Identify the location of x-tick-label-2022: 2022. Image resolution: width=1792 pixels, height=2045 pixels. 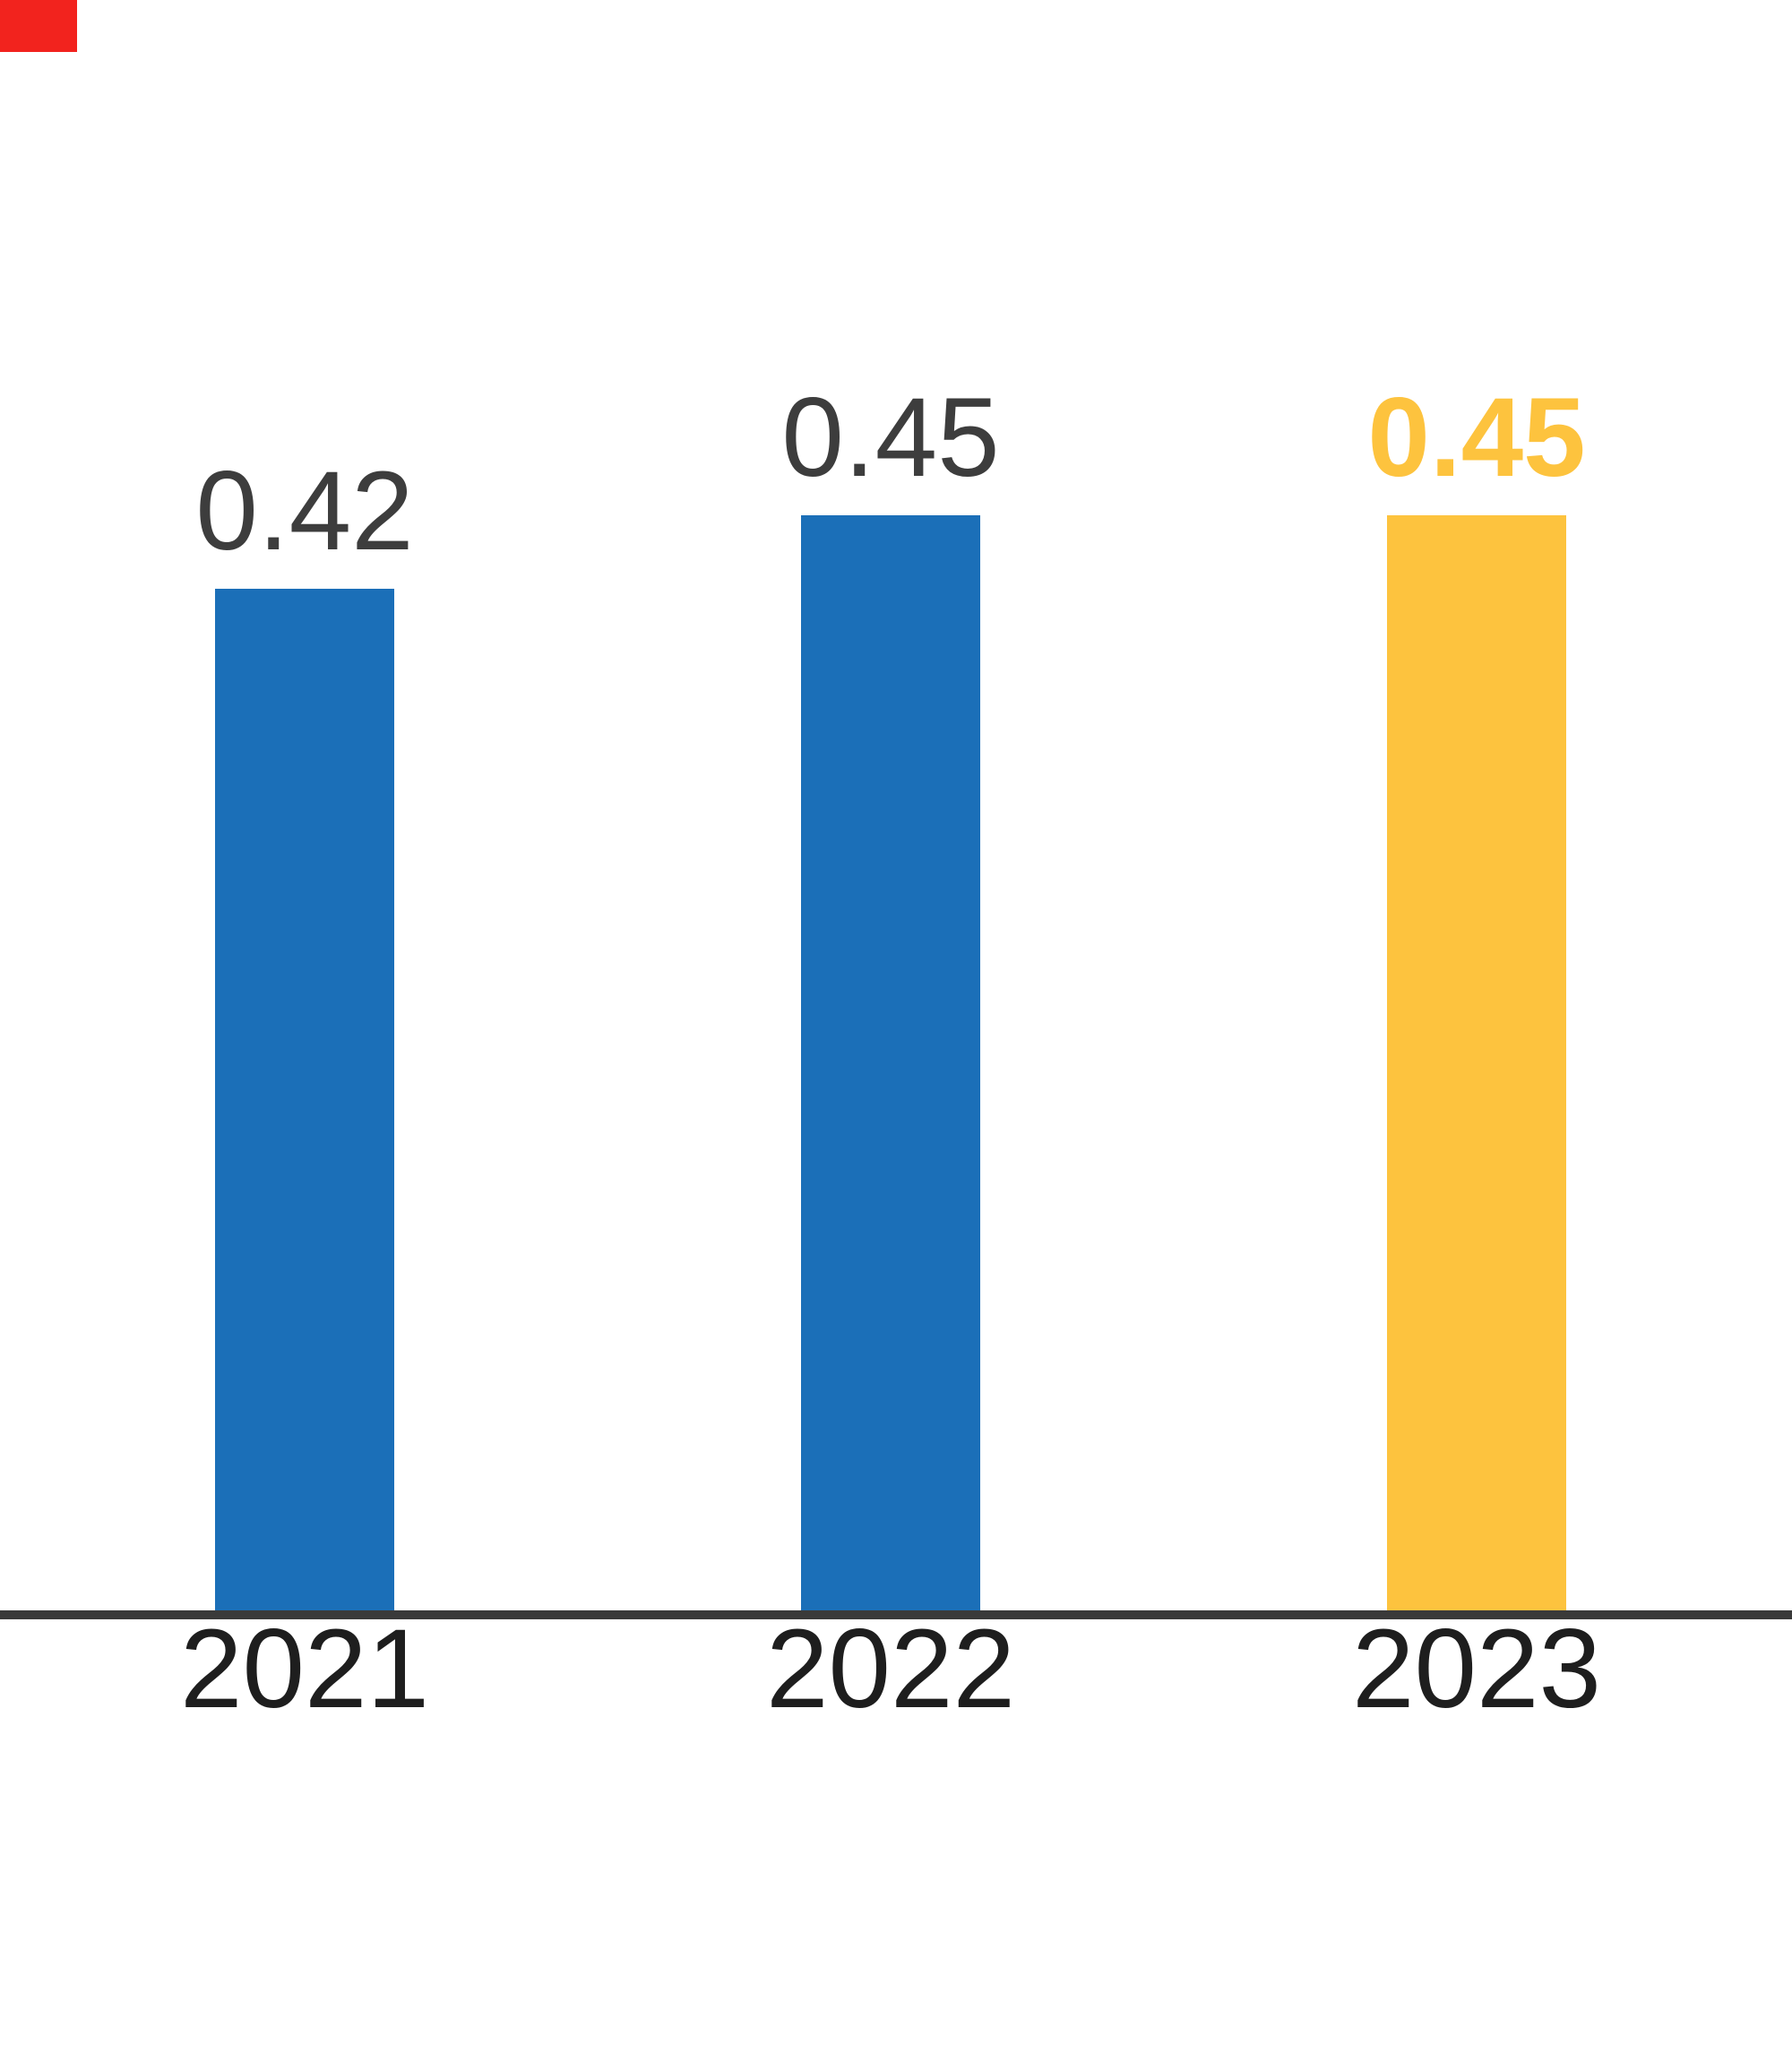
(891, 1669).